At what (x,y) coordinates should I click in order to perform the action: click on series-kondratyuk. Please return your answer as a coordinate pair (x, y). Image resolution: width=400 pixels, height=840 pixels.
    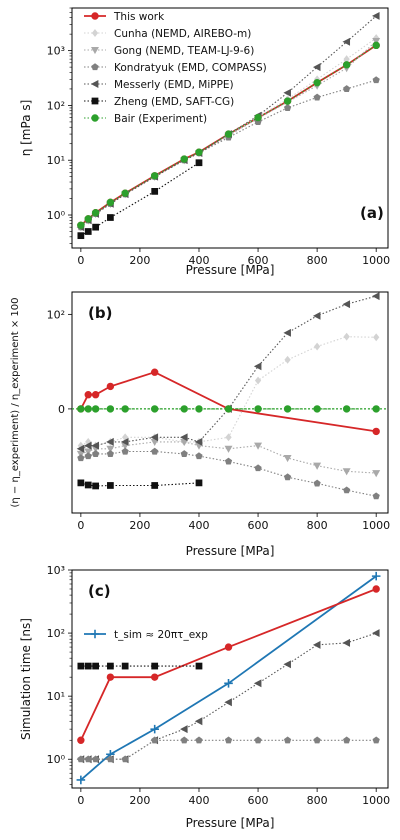
    Looking at the image, I should click on (228, 473).